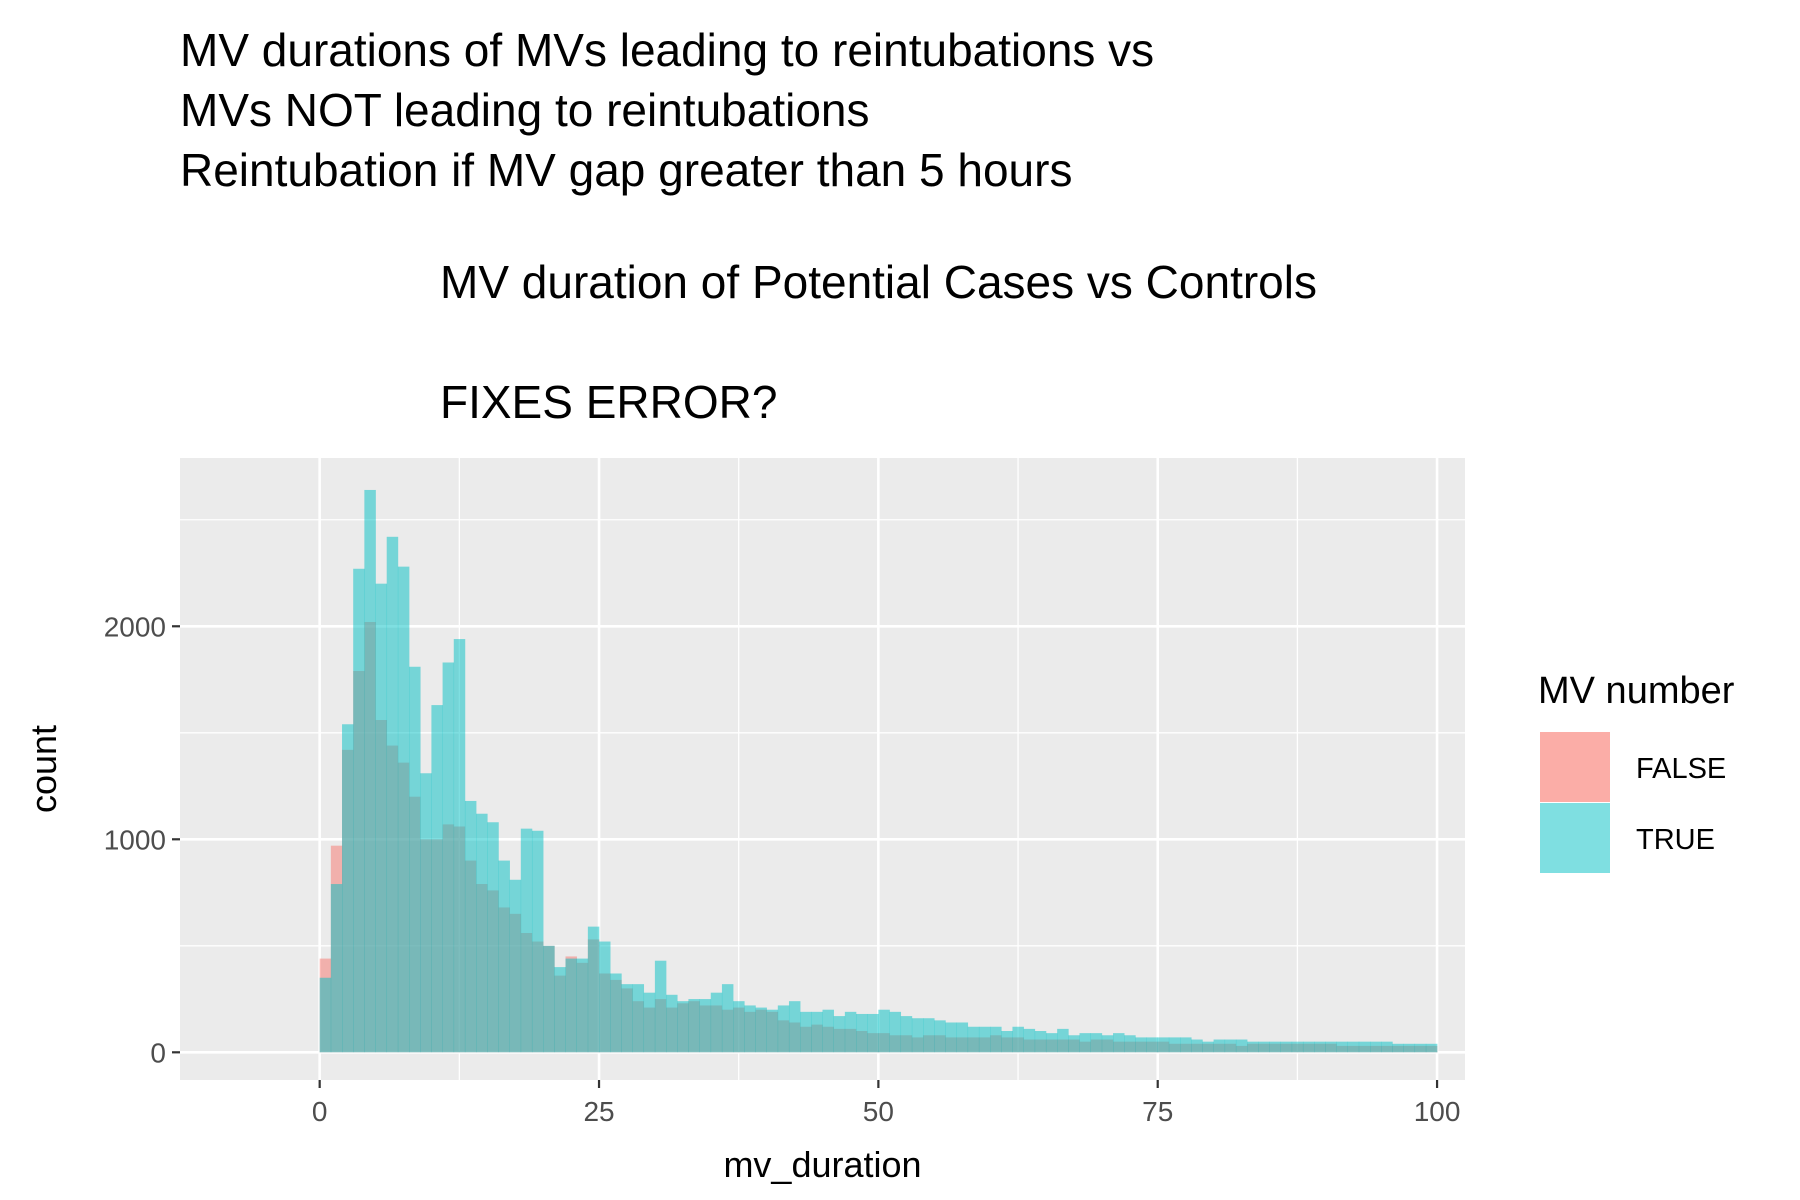  I want to click on y-axis: 0 1000 2000, so click(142, 839).